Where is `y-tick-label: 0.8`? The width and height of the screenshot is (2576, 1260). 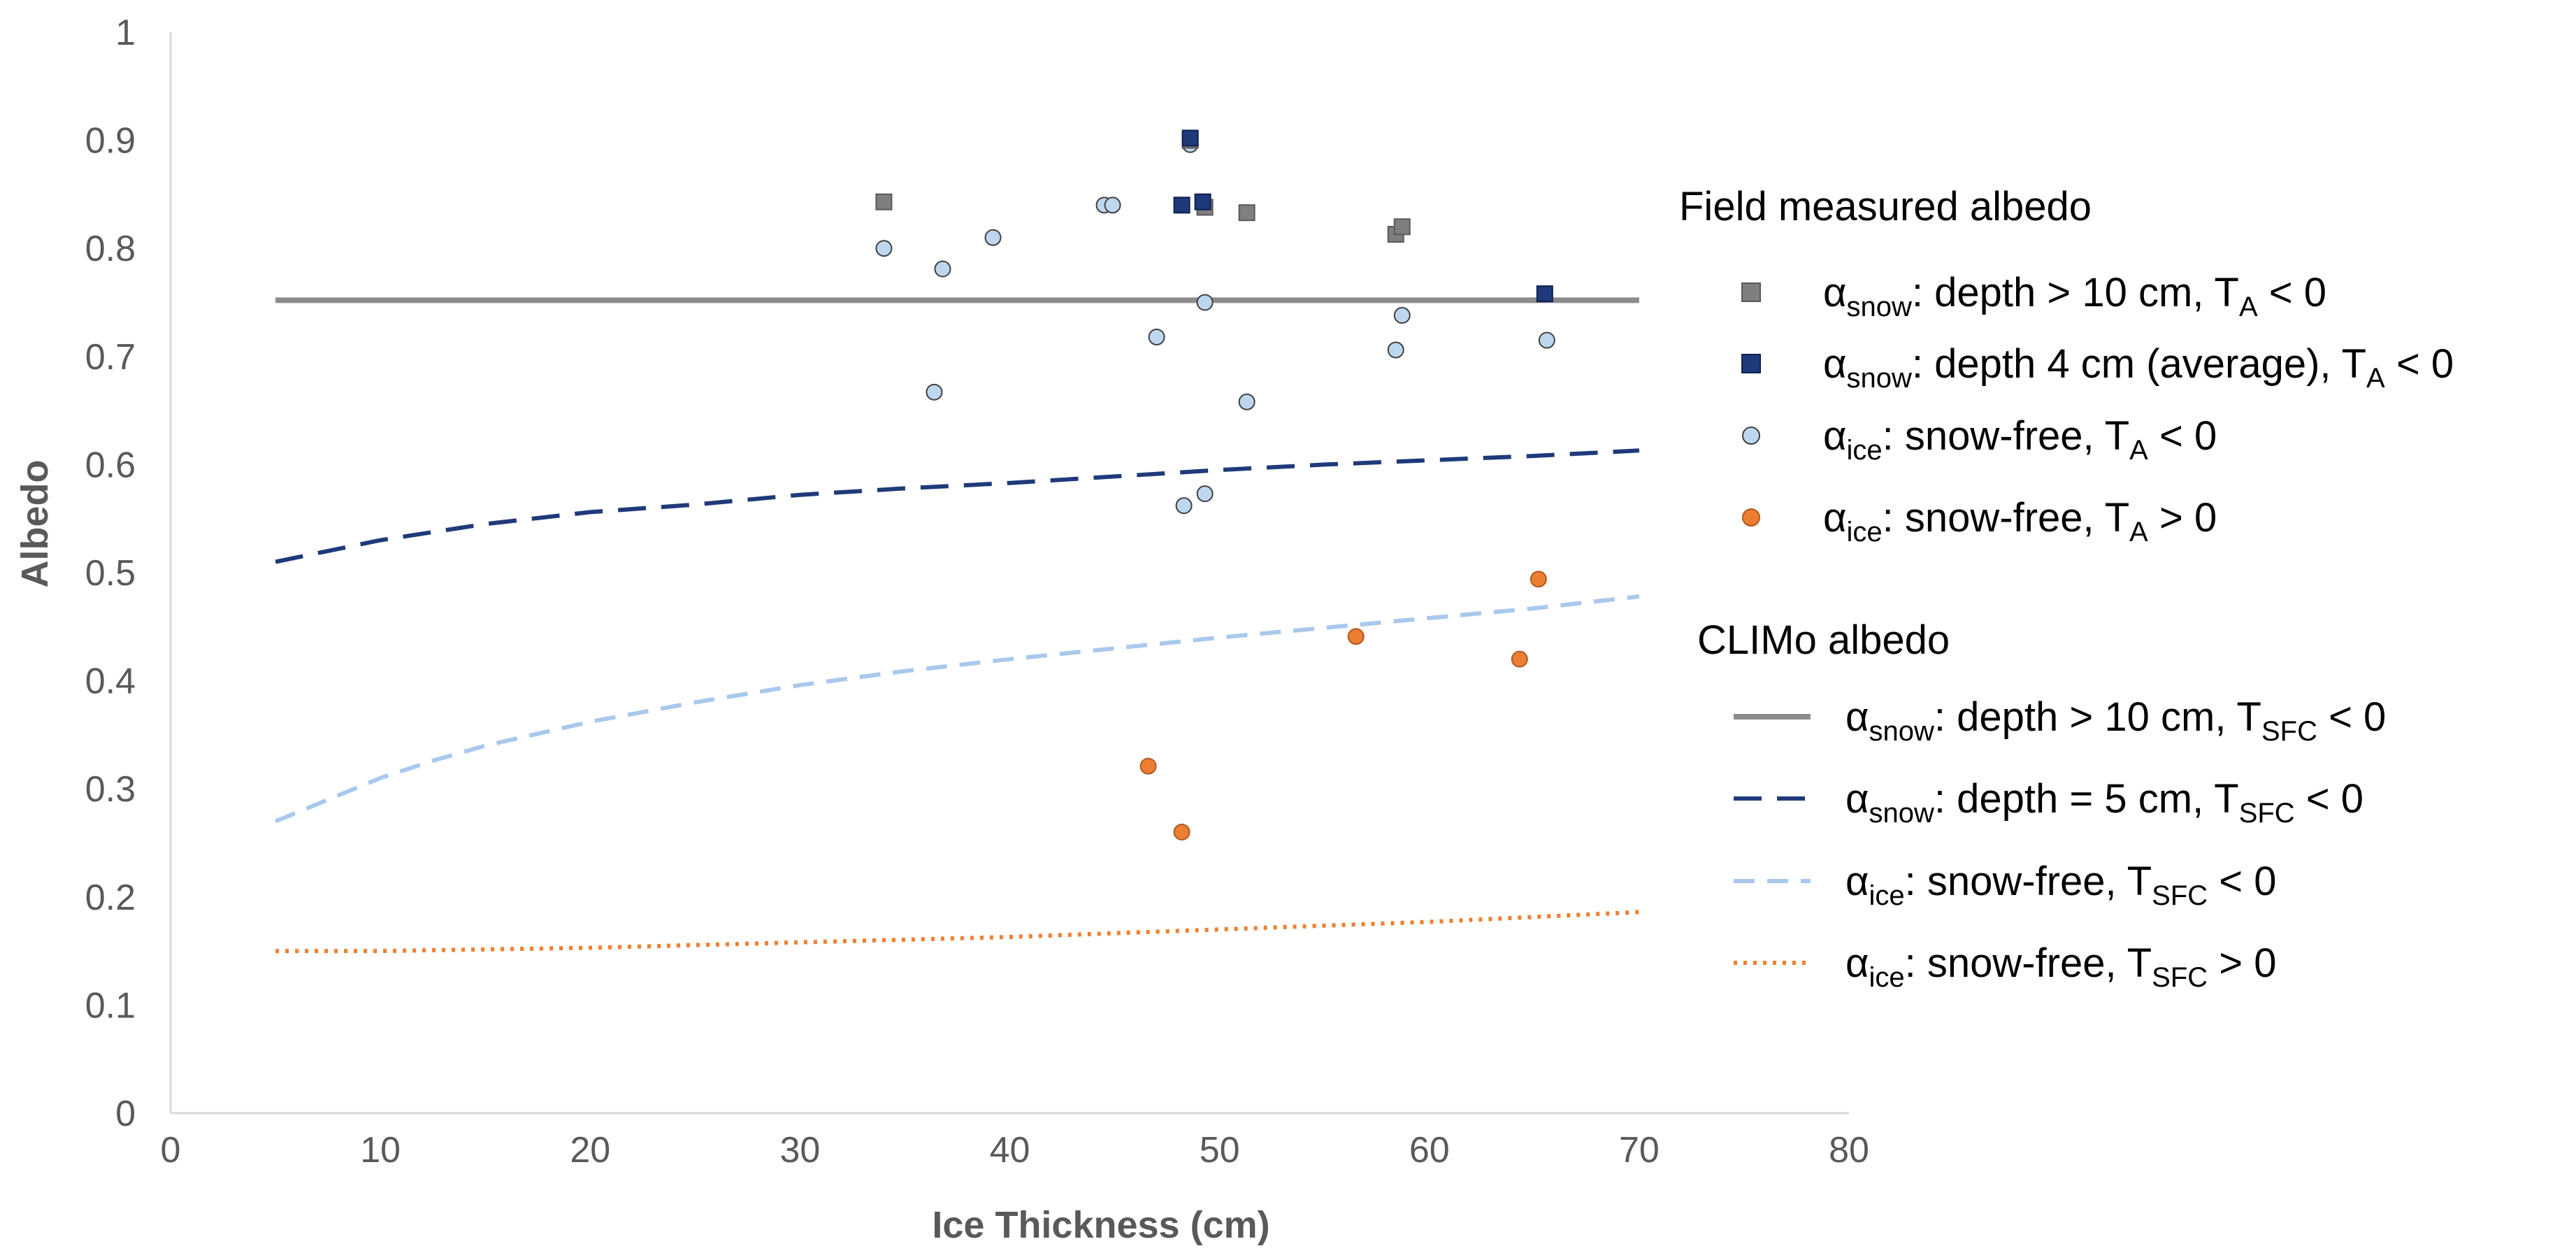
y-tick-label: 0.8 is located at coordinates (110, 249).